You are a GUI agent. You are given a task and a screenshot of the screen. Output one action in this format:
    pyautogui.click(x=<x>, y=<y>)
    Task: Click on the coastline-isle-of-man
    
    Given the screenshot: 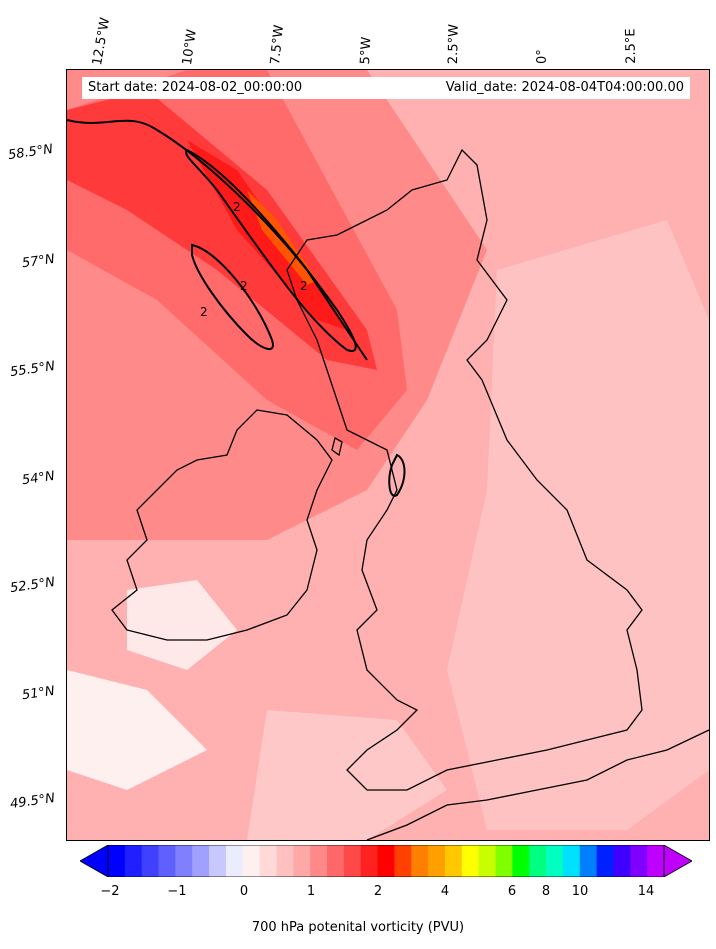 What is the action you would take?
    pyautogui.click(x=337, y=447)
    